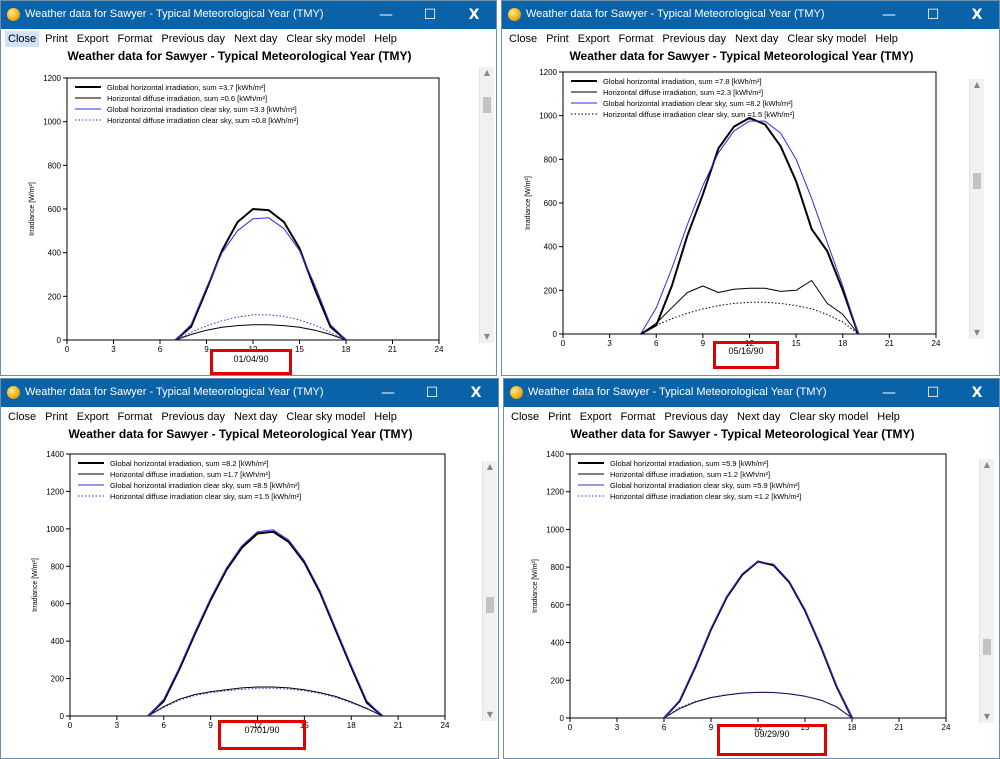 The height and width of the screenshot is (759, 1000). I want to click on y-tick-label: 1200, so click(52, 78).